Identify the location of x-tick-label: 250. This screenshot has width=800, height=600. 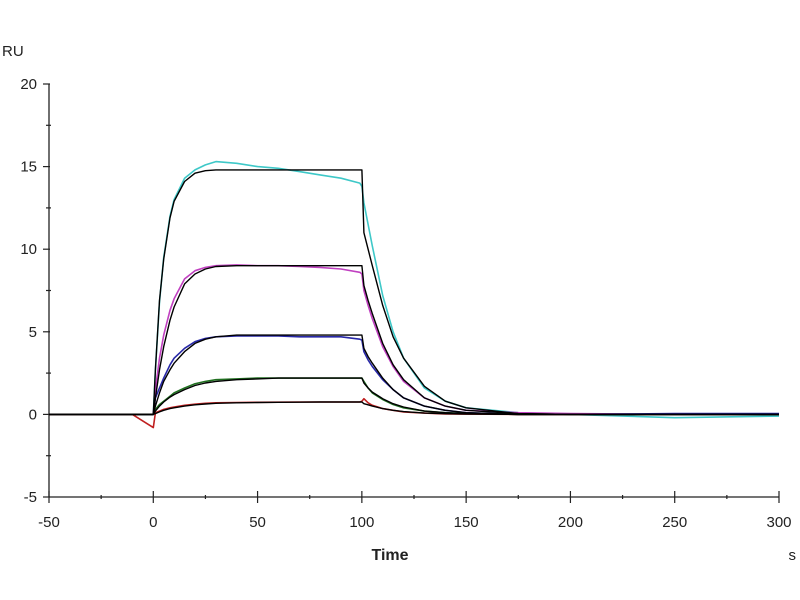
(674, 522).